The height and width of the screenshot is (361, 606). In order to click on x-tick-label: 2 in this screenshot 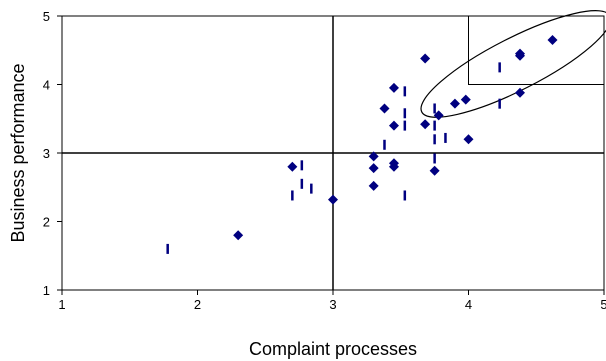, I will do `click(197, 304)`.